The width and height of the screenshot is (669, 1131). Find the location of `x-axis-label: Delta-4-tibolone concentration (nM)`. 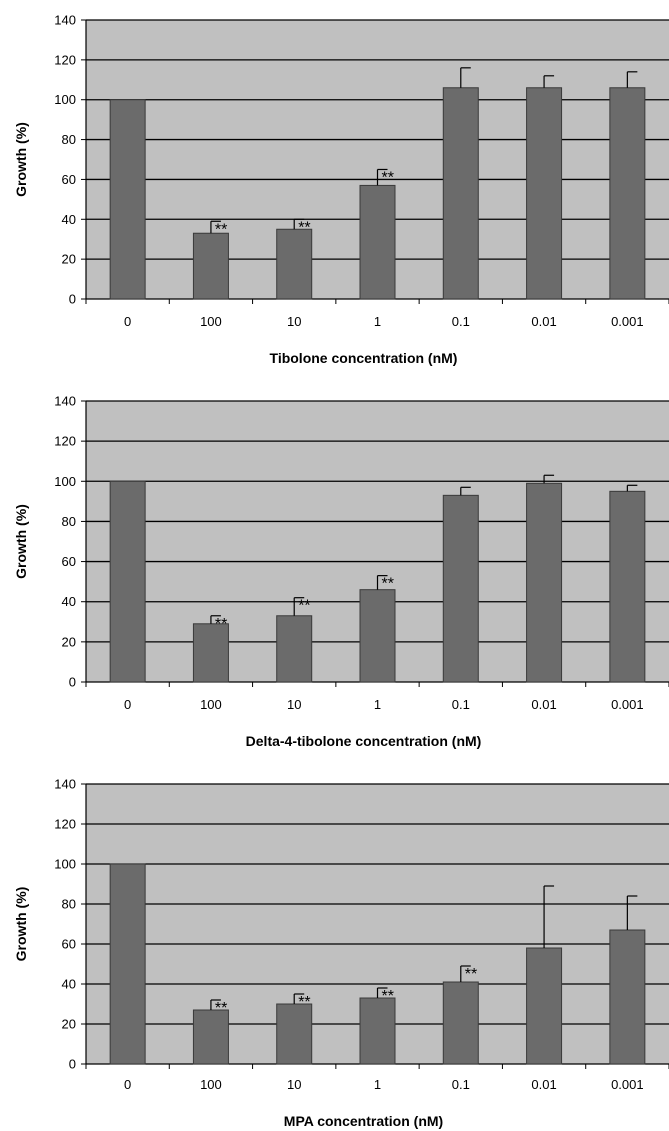

x-axis-label: Delta-4-tibolone concentration (nM) is located at coordinates (364, 741).